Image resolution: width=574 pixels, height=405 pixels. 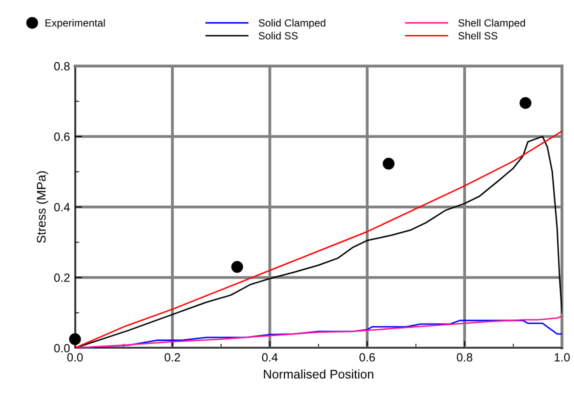 What do you see at coordinates (491, 23) in the screenshot?
I see `legend-label: Shell Clamped` at bounding box center [491, 23].